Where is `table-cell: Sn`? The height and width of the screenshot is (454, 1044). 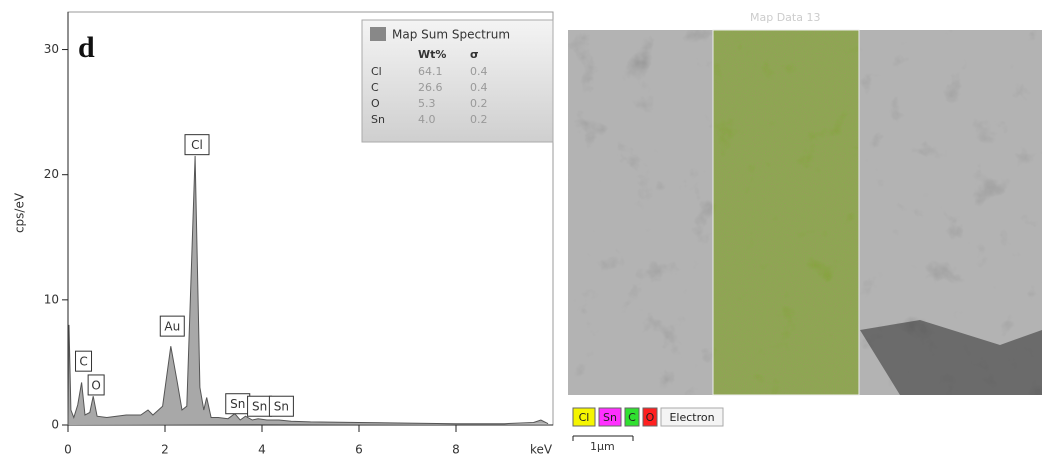 table-cell: Sn is located at coordinates (378, 119).